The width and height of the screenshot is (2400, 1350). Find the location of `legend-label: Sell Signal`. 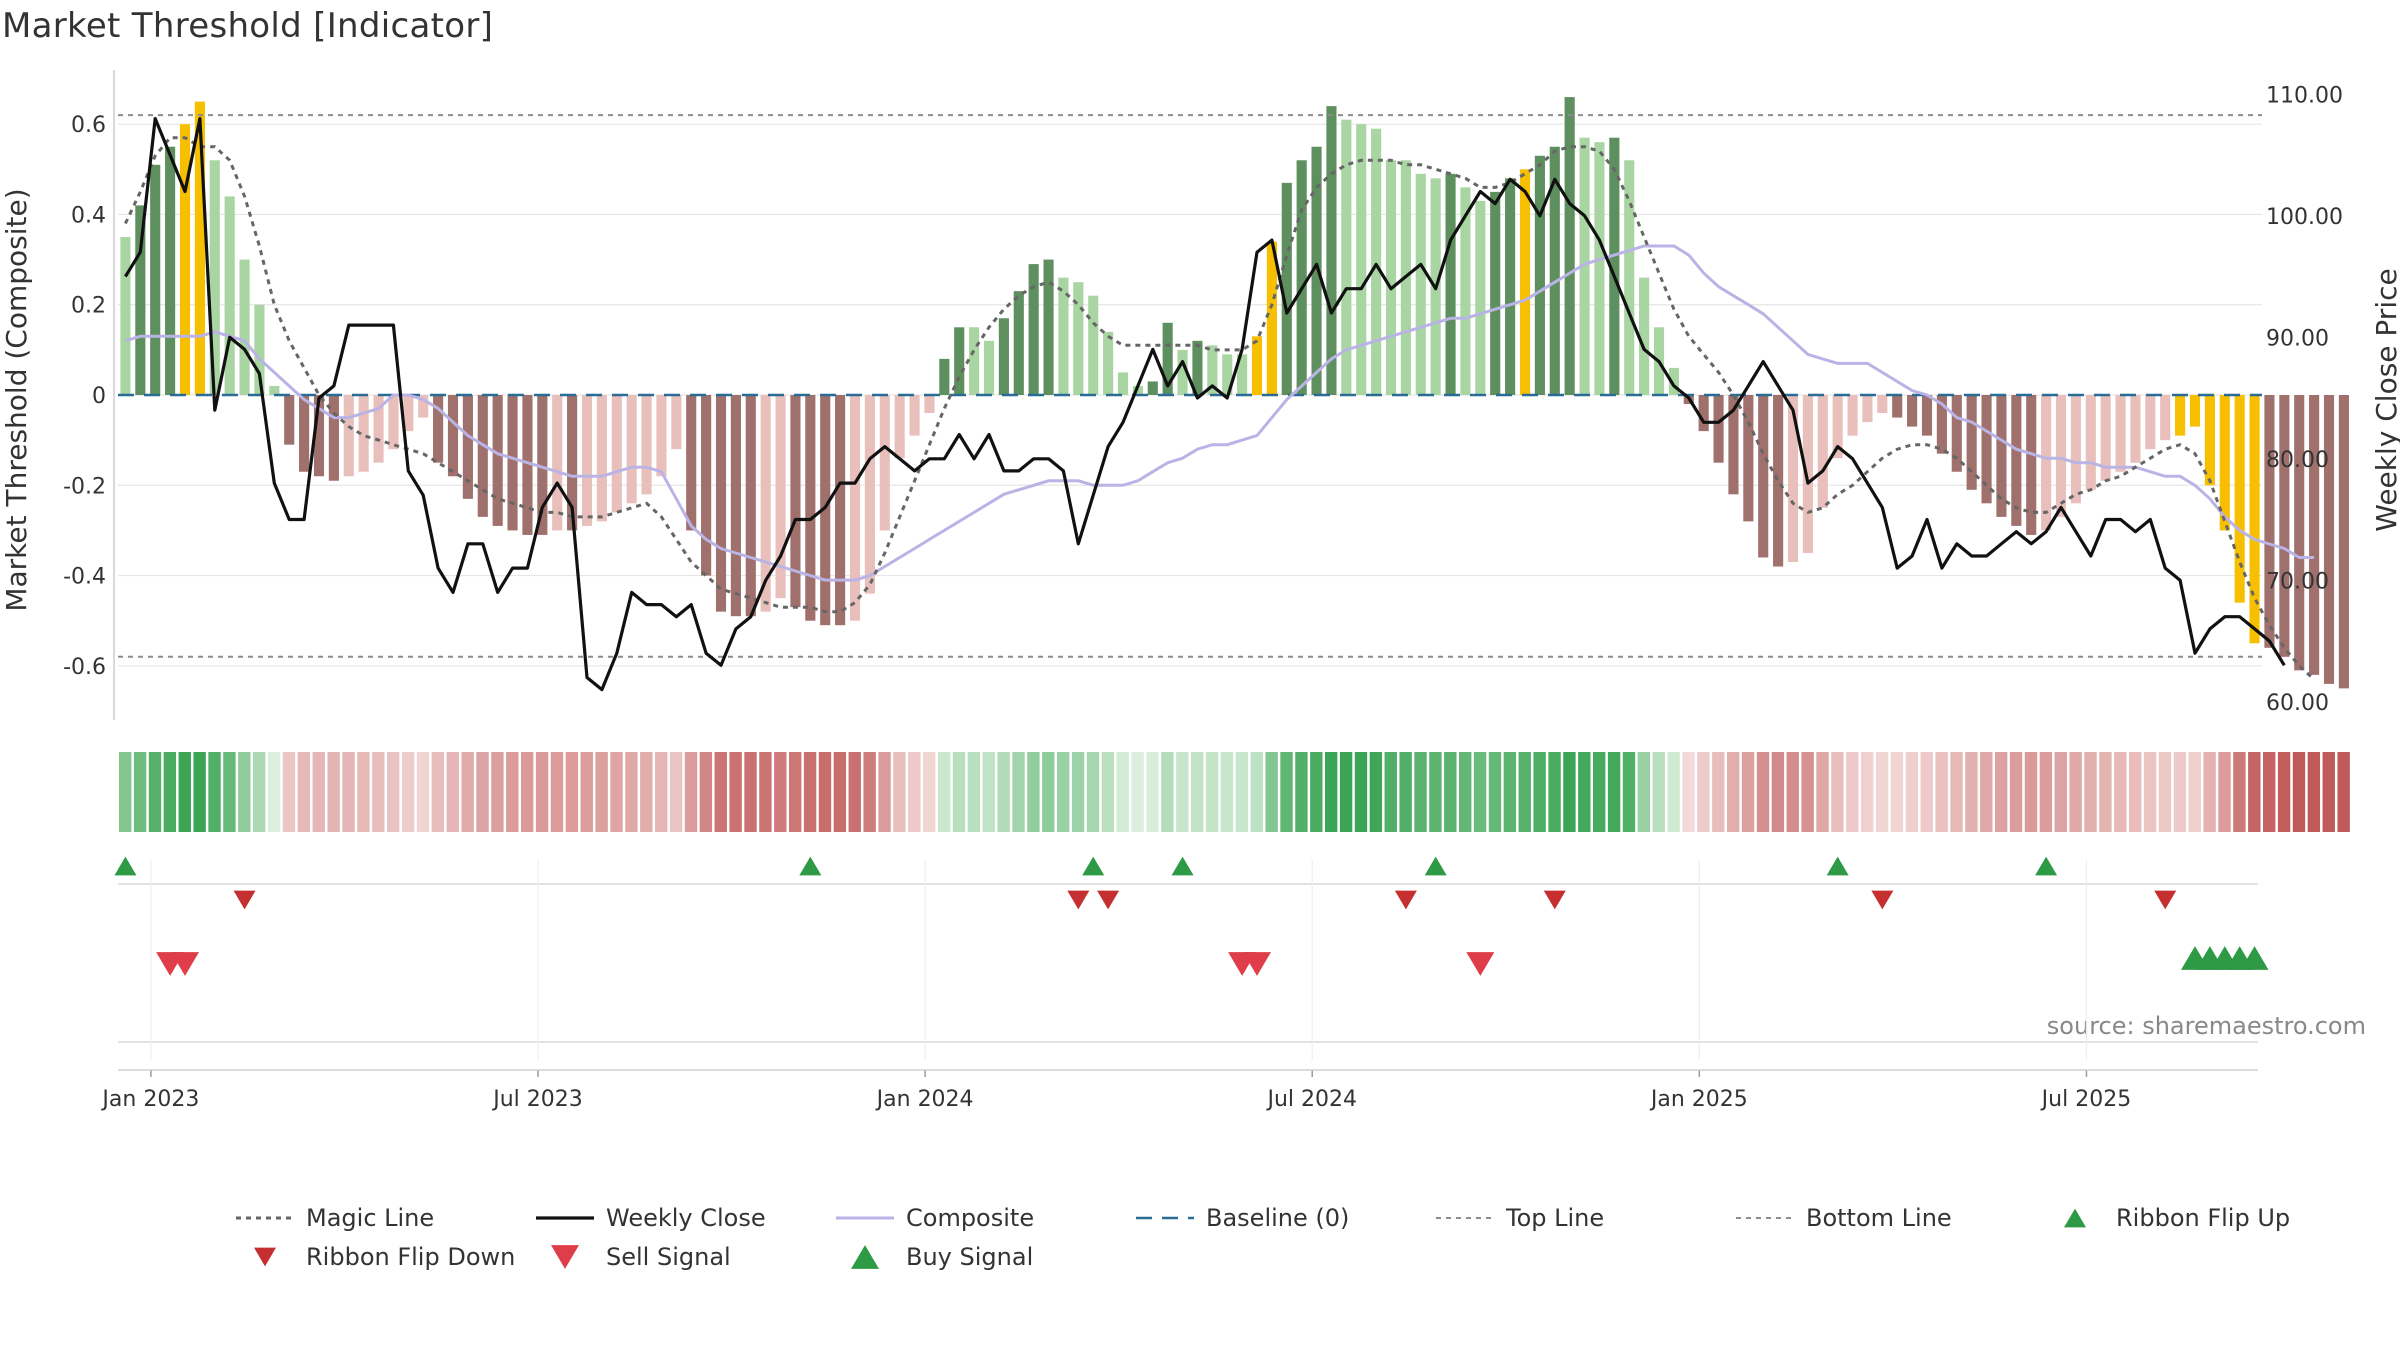

legend-label: Sell Signal is located at coordinates (668, 1257).